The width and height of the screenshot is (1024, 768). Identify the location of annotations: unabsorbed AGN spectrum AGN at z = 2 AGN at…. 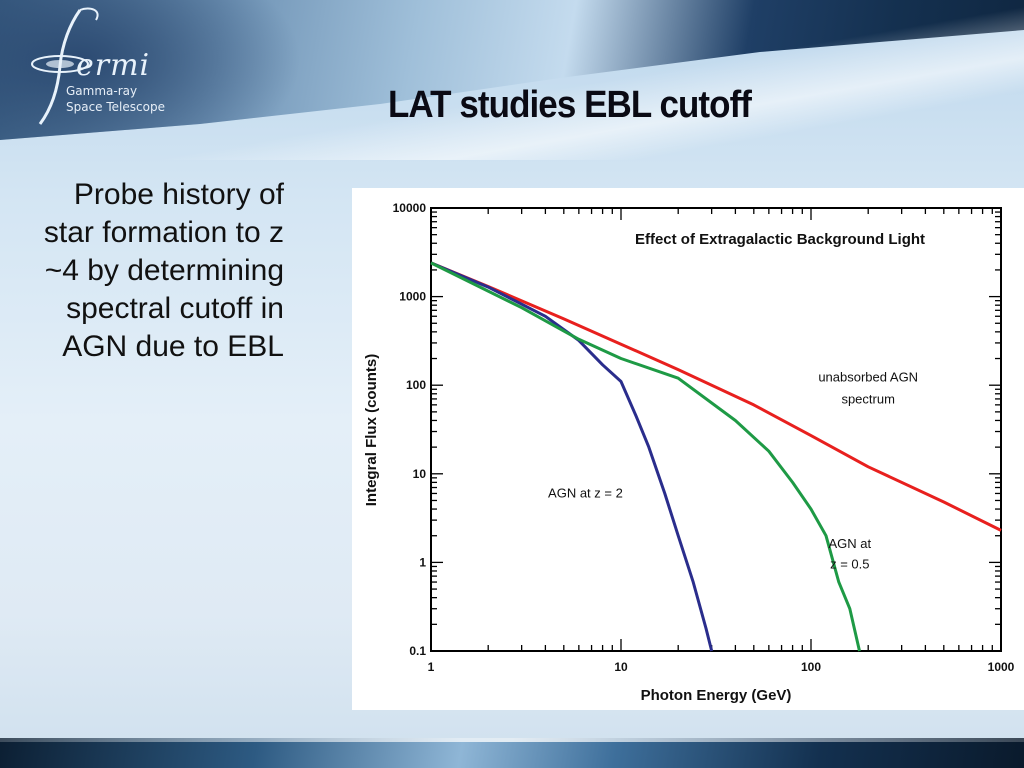
(733, 471).